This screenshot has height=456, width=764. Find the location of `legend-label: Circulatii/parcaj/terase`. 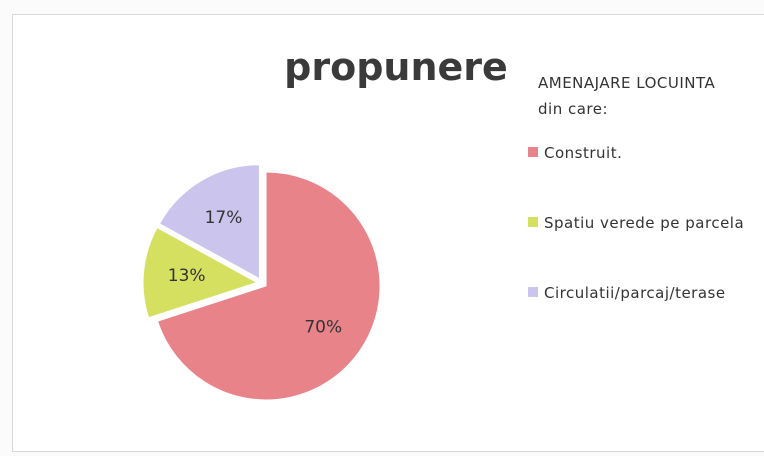

legend-label: Circulatii/parcaj/terase is located at coordinates (635, 293).